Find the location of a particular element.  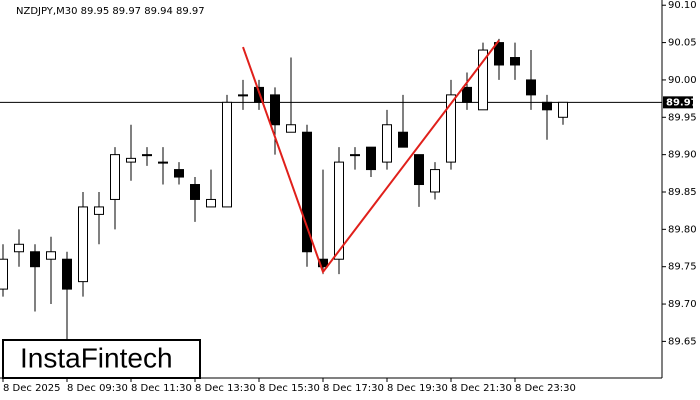

y-tick-label: 90.05 is located at coordinates (682, 43).